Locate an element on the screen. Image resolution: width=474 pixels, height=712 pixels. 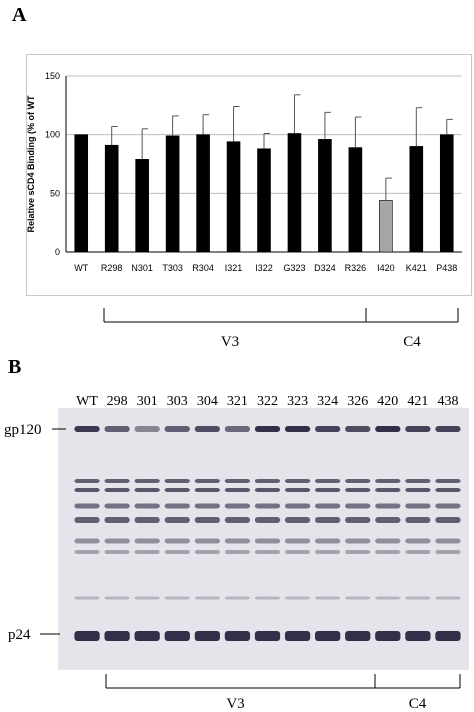
blot-region-label-v3: V3 is located at coordinates (235, 704).